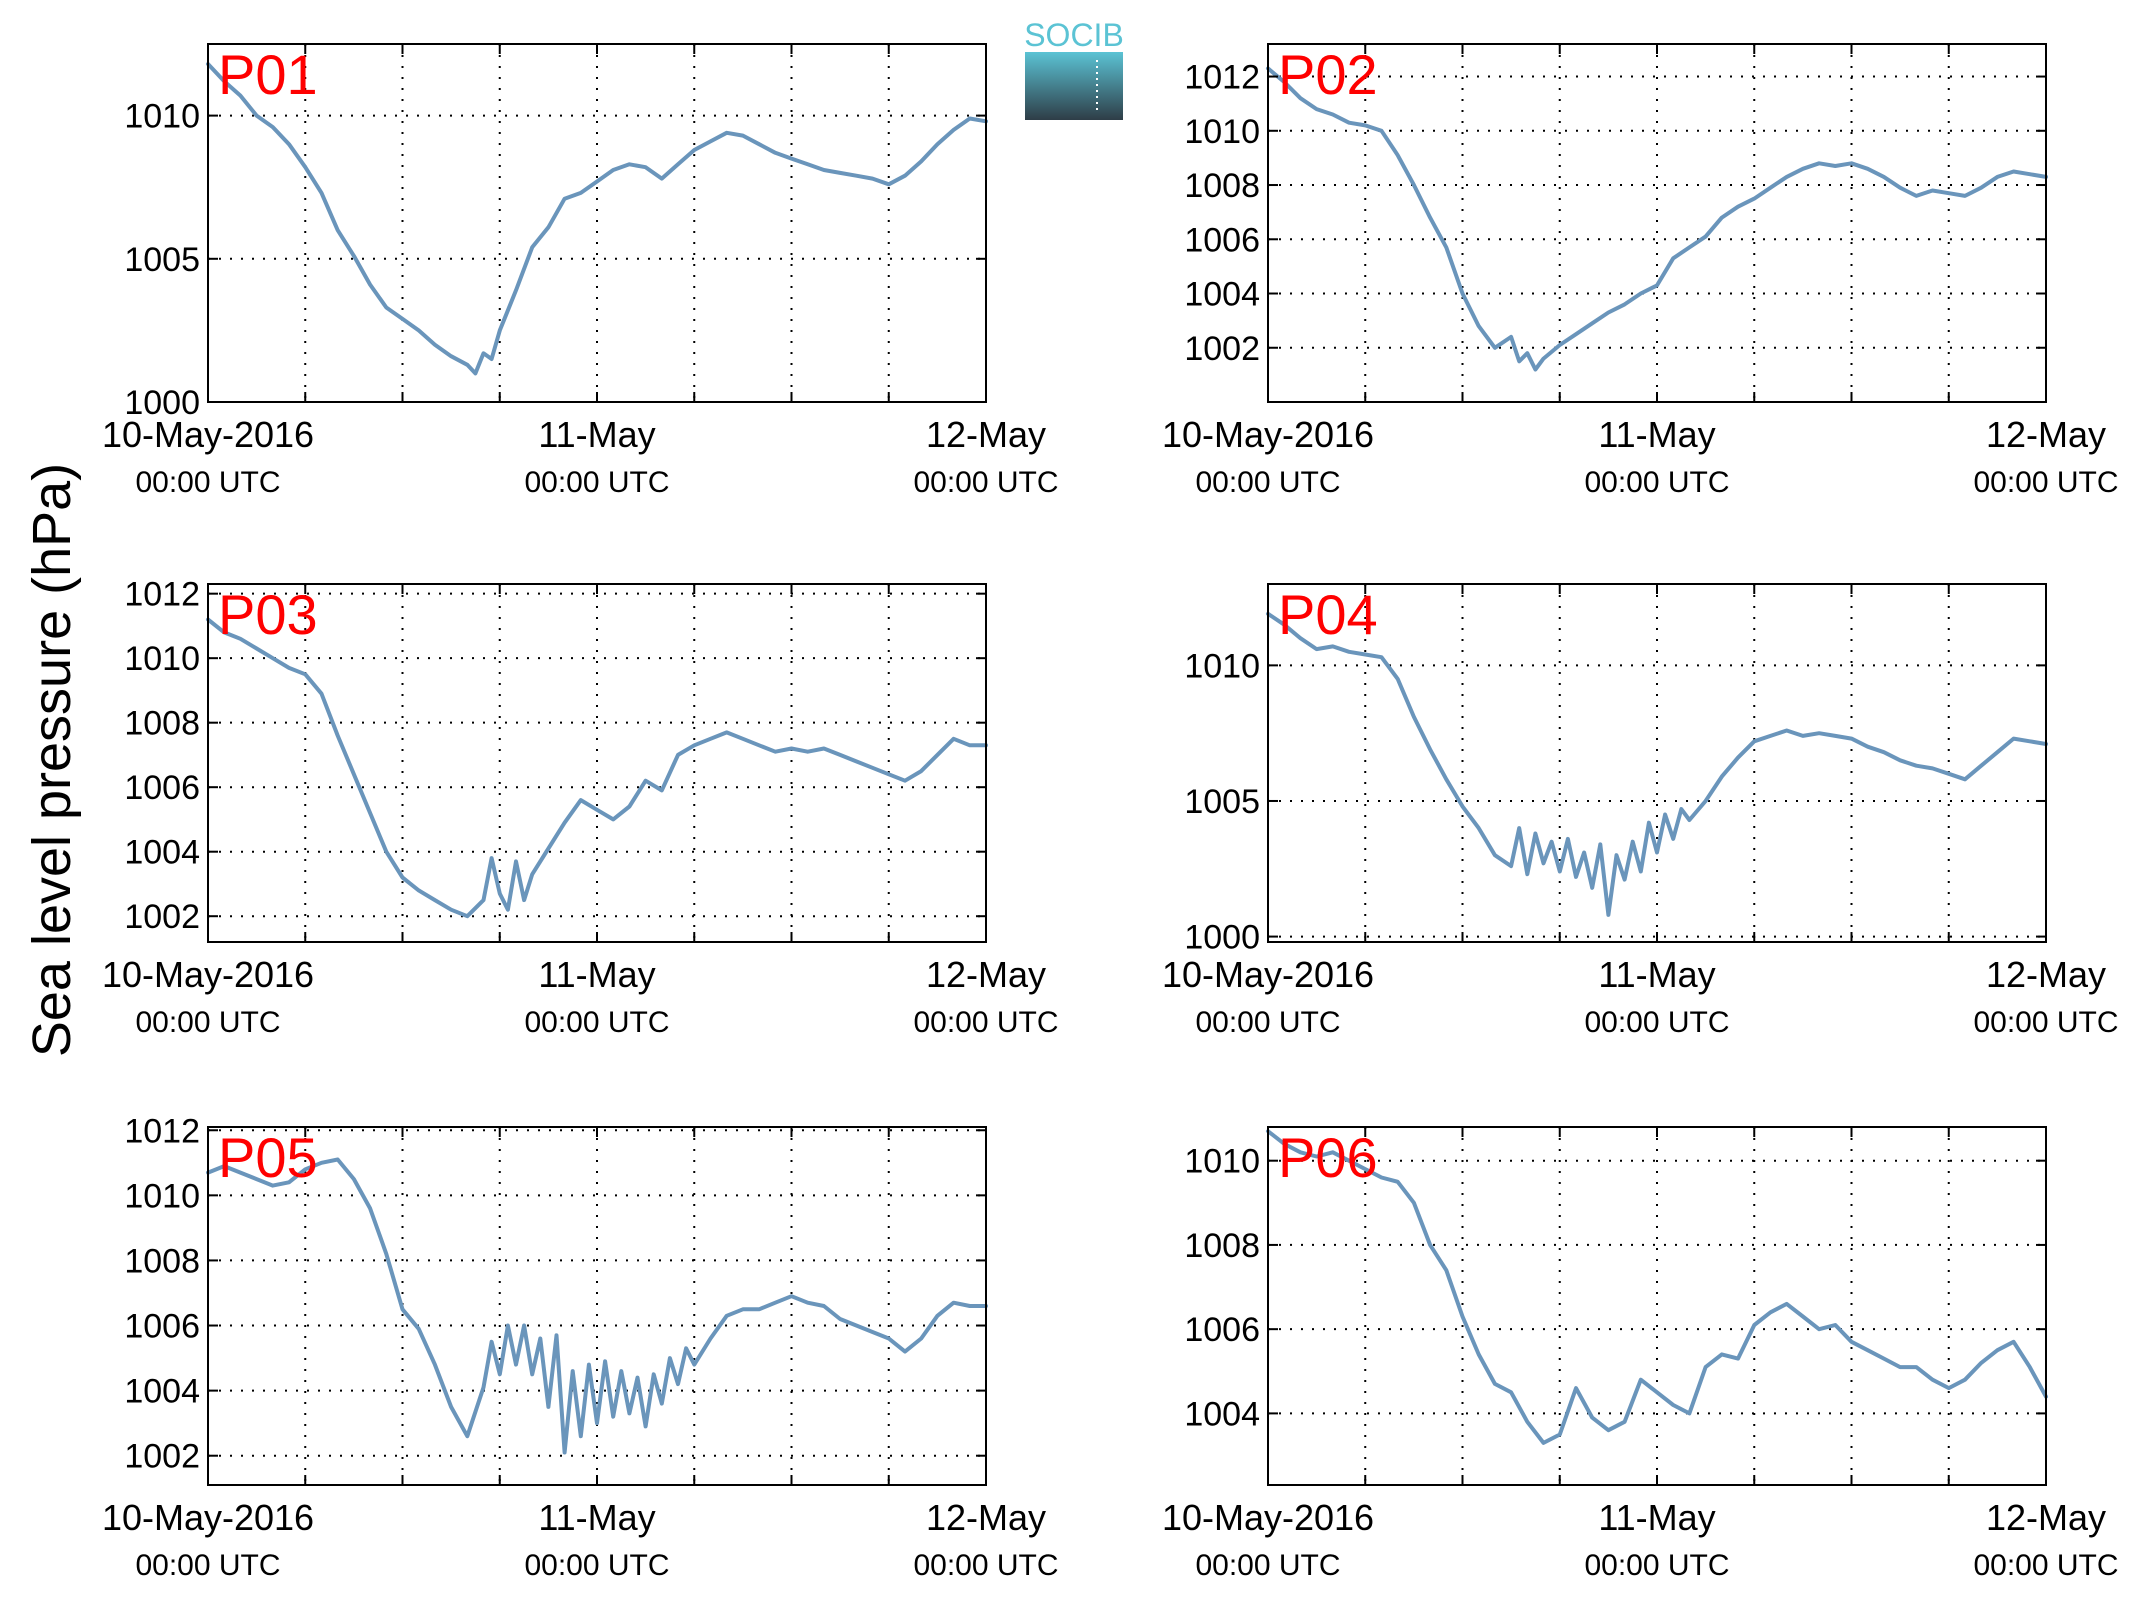 This screenshot has width=2133, height=1608. What do you see at coordinates (1328, 614) in the screenshot?
I see `panel-label: P04` at bounding box center [1328, 614].